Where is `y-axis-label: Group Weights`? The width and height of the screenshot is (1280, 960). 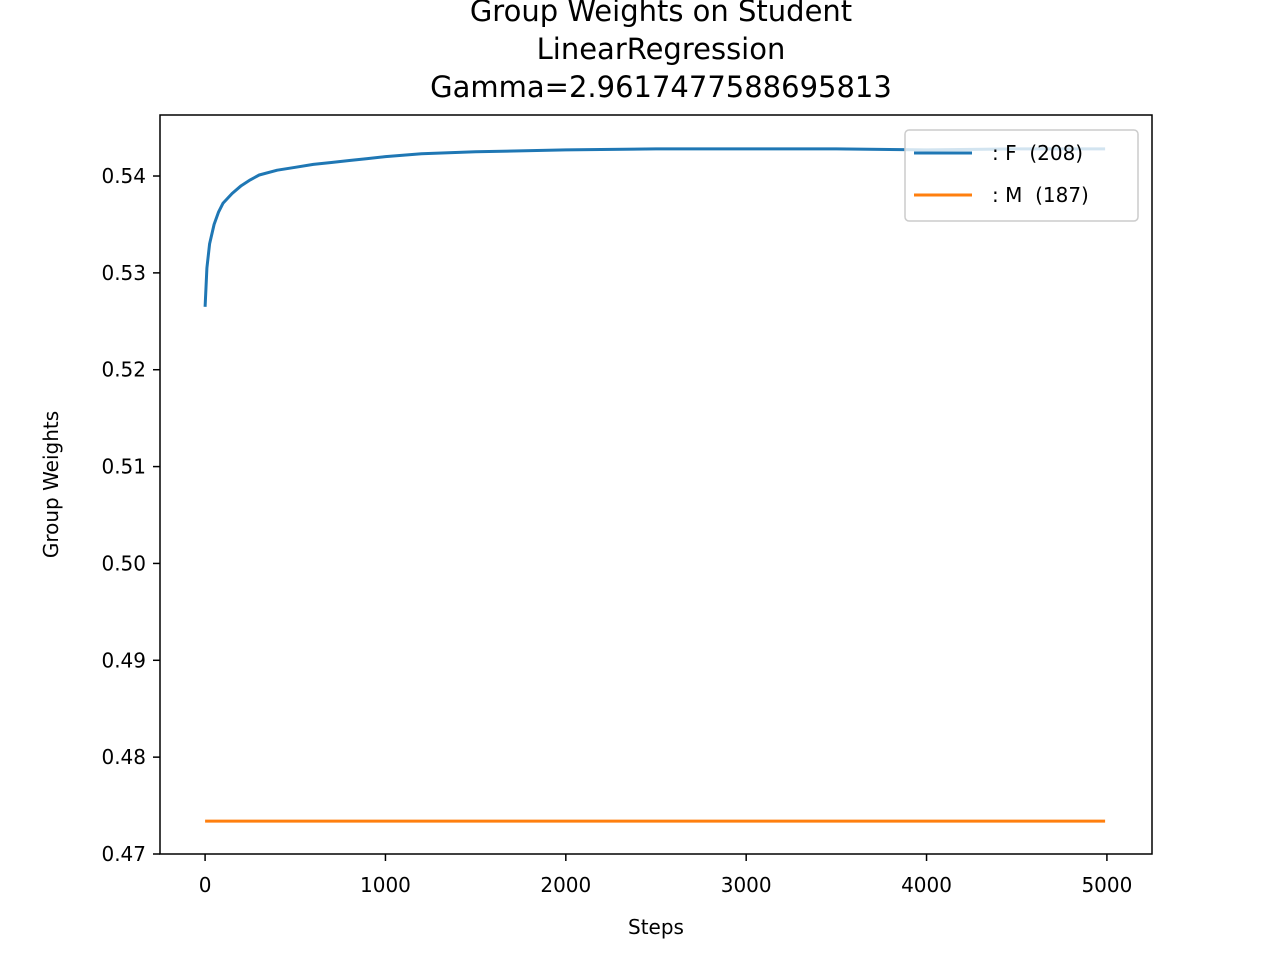 y-axis-label: Group Weights is located at coordinates (51, 484).